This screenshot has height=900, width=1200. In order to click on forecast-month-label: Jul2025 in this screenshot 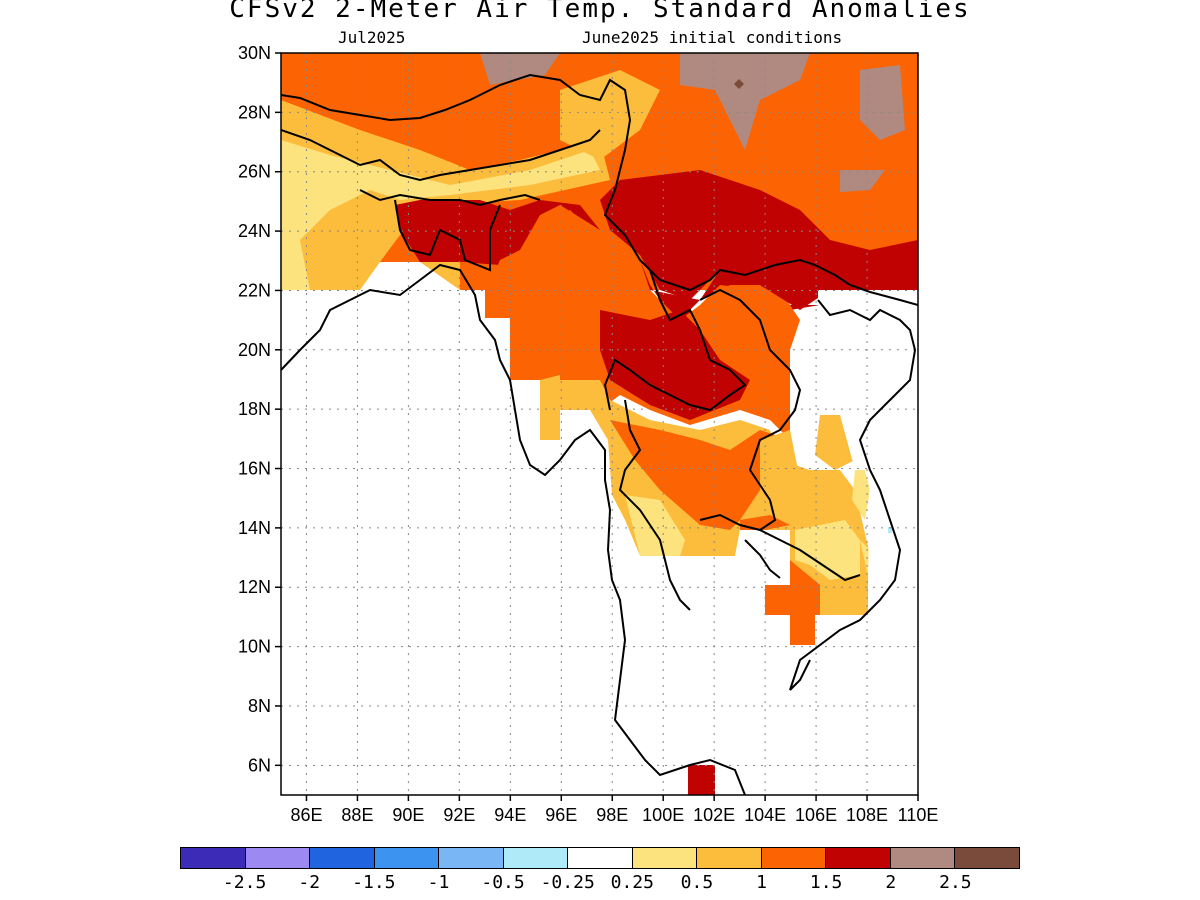, I will do `click(372, 37)`.